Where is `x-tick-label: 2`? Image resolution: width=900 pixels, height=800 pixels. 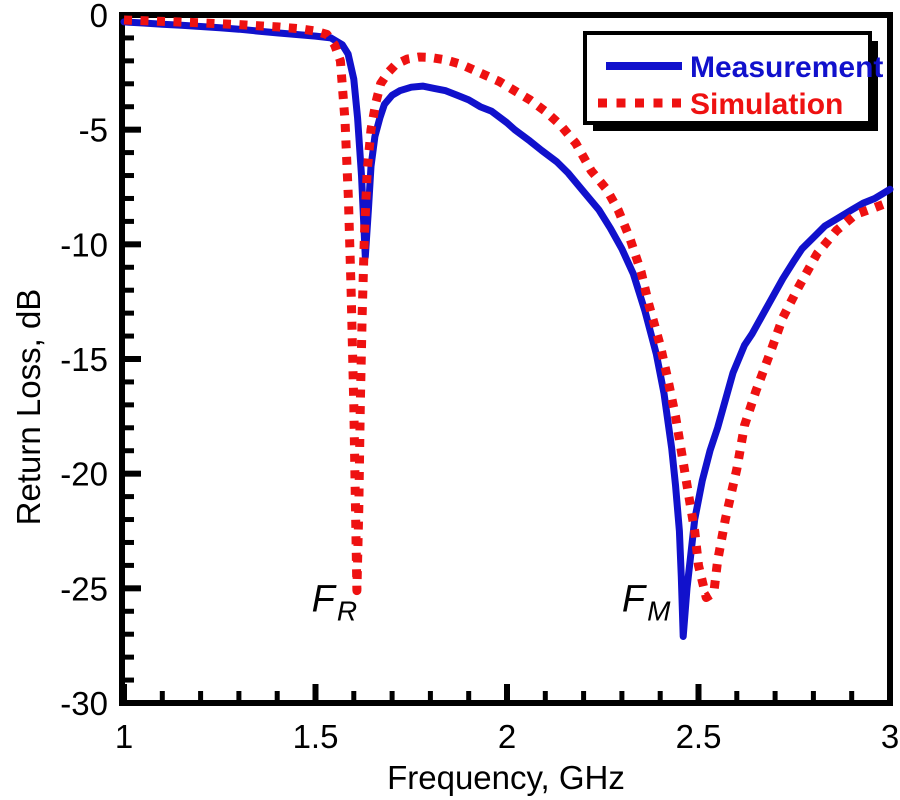 x-tick-label: 2 is located at coordinates (507, 736).